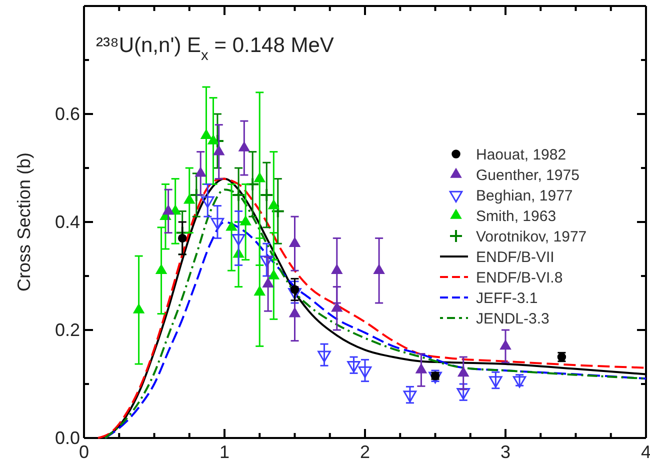  Describe the element at coordinates (67, 114) in the screenshot. I see `y-tick-label: 0.6` at that location.